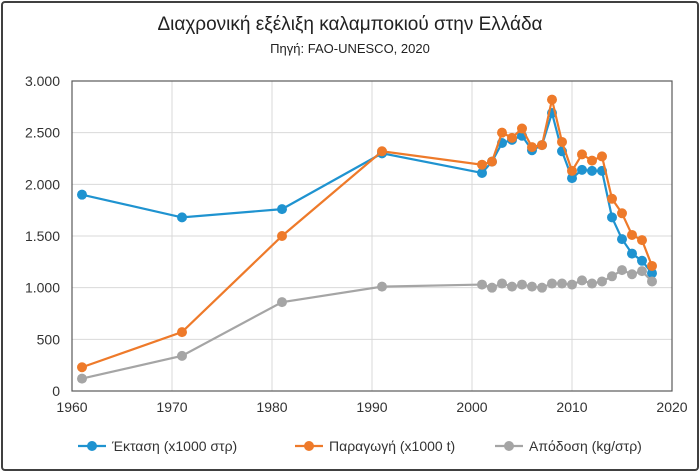 The image size is (700, 472). I want to click on y-tick-label: 1.000, so click(42, 288).